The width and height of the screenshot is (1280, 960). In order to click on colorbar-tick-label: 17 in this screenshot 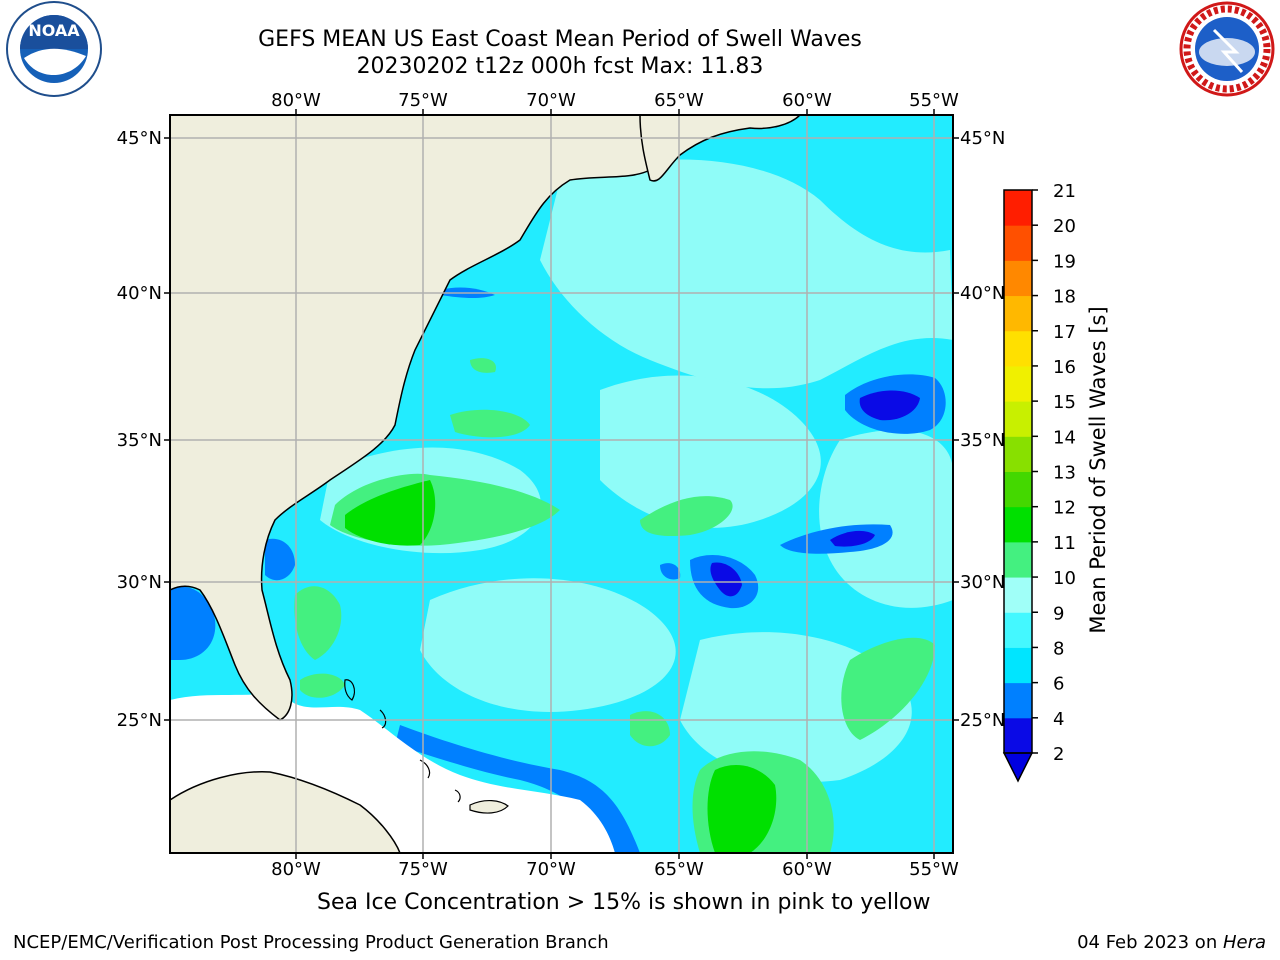, I will do `click(1064, 332)`.